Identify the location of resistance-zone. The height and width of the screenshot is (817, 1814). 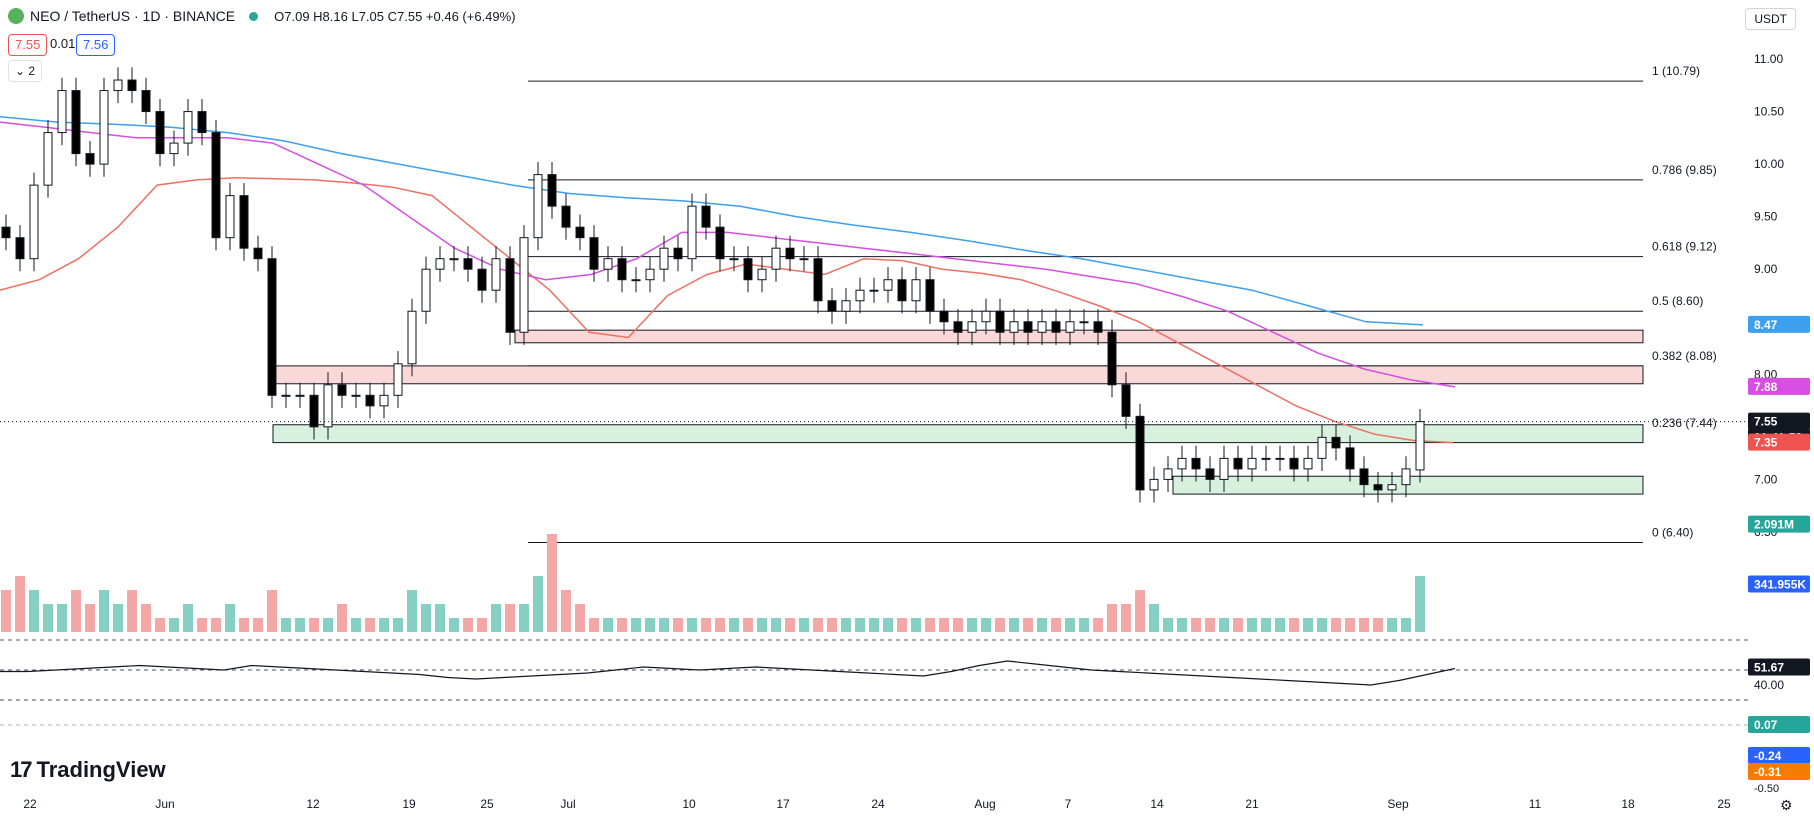
(958, 375).